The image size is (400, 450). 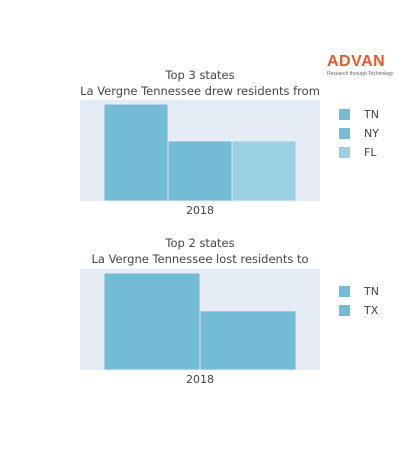 What do you see at coordinates (344, 114) in the screenshot?
I see `chart-inflow-legend-swatch-tn` at bounding box center [344, 114].